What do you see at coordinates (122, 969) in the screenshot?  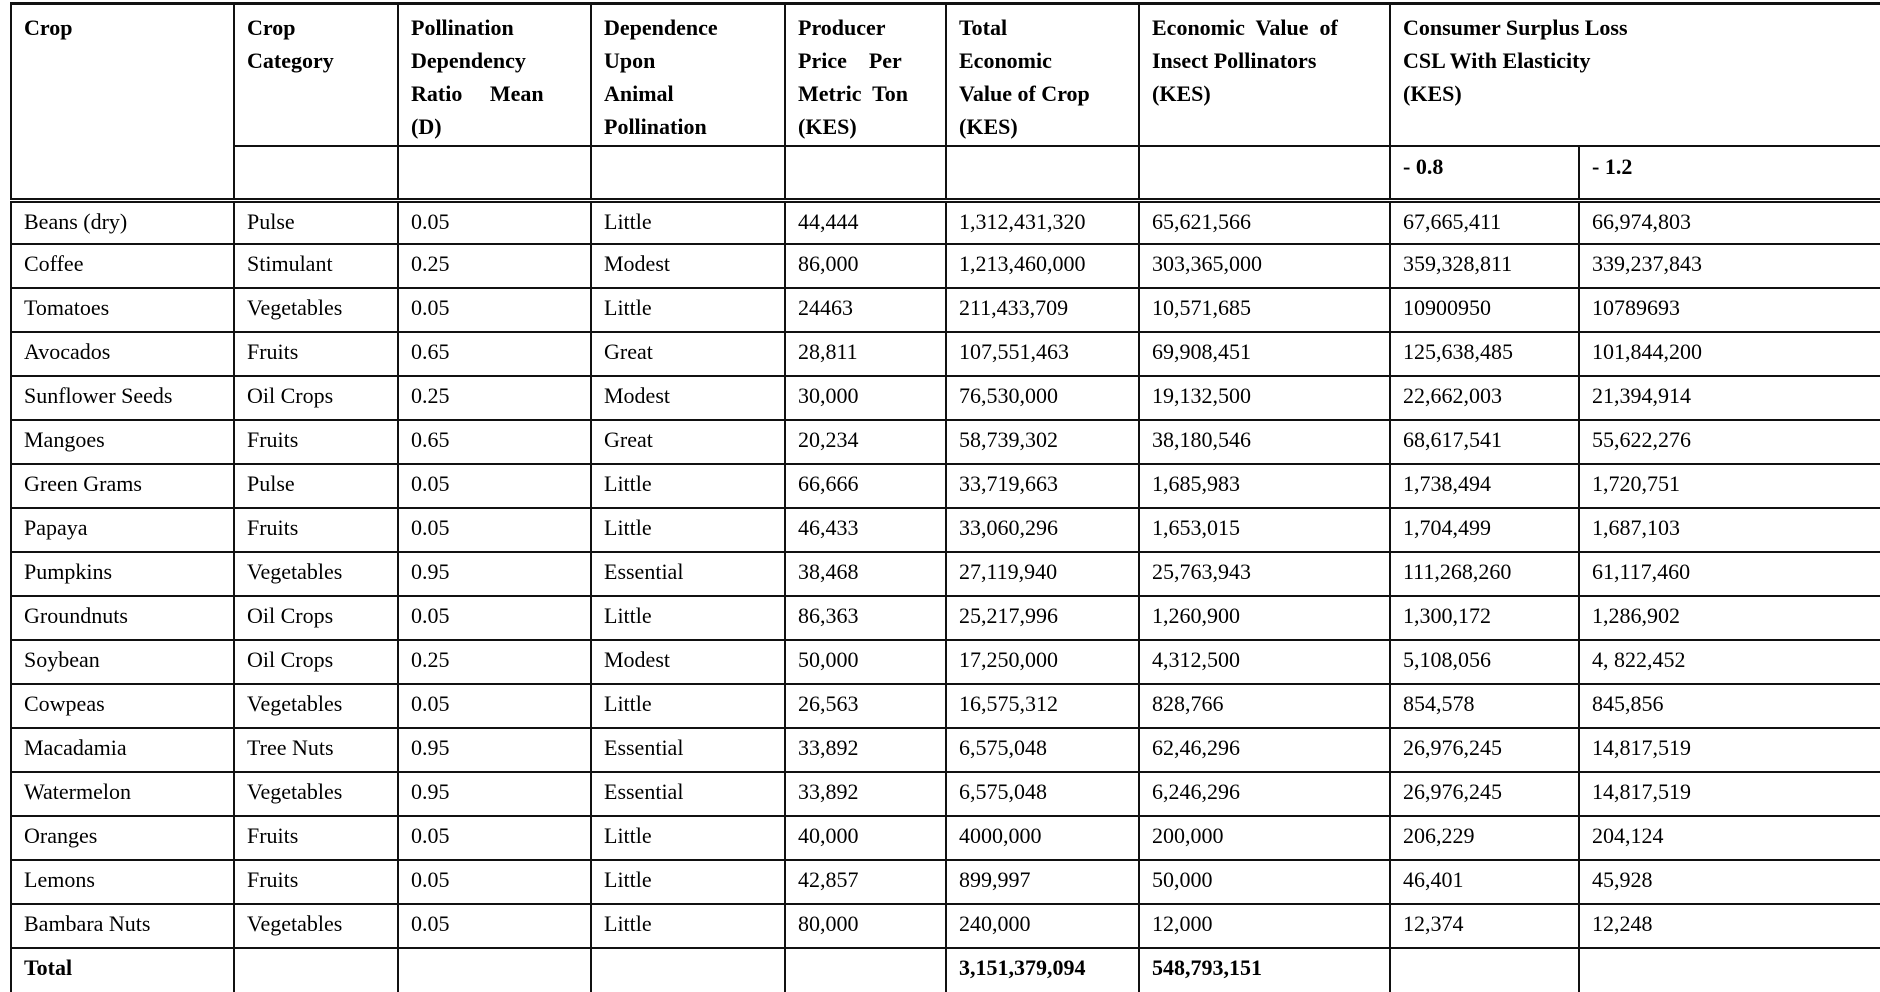 I see `total-label: Total` at bounding box center [122, 969].